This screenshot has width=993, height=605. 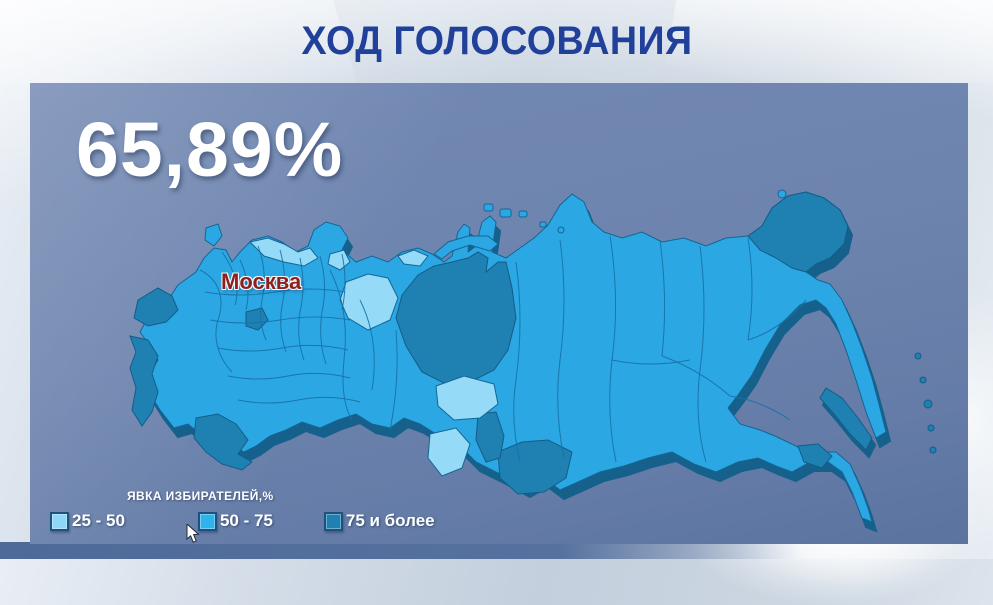 What do you see at coordinates (374, 357) in the screenshot?
I see `map-light-regions` at bounding box center [374, 357].